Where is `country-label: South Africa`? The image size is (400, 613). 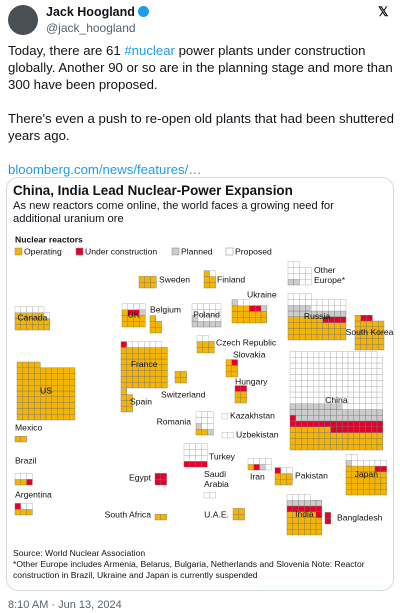 country-label: South Africa is located at coordinates (128, 514).